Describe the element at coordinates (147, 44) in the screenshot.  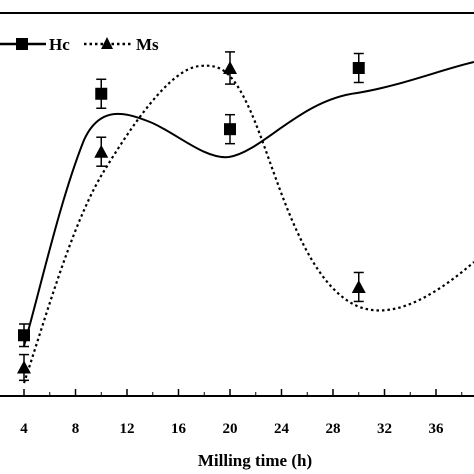
I see `legend-label-ms: Ms` at that location.